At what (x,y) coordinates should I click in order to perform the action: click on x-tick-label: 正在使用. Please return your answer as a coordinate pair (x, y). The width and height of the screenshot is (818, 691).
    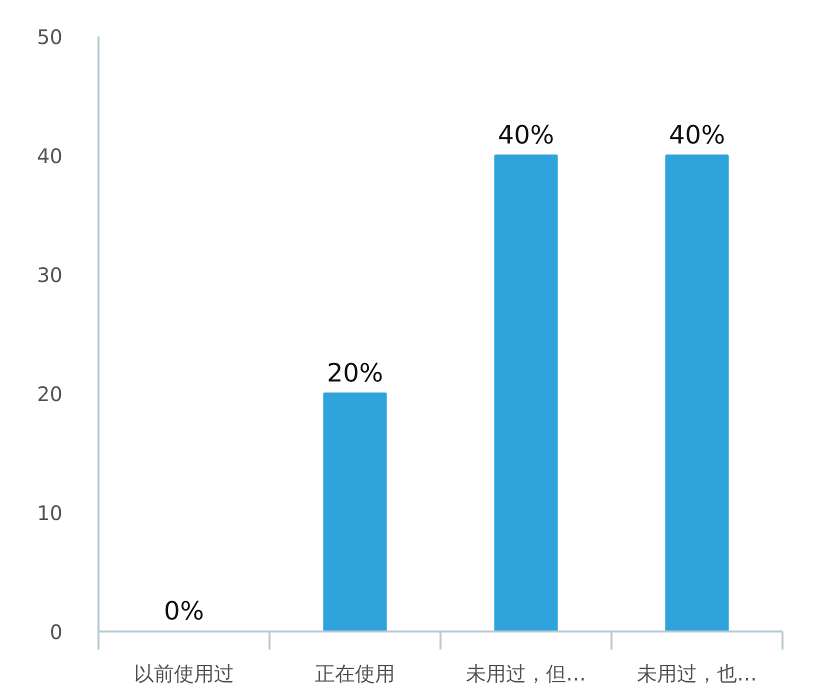
    Looking at the image, I should click on (355, 674).